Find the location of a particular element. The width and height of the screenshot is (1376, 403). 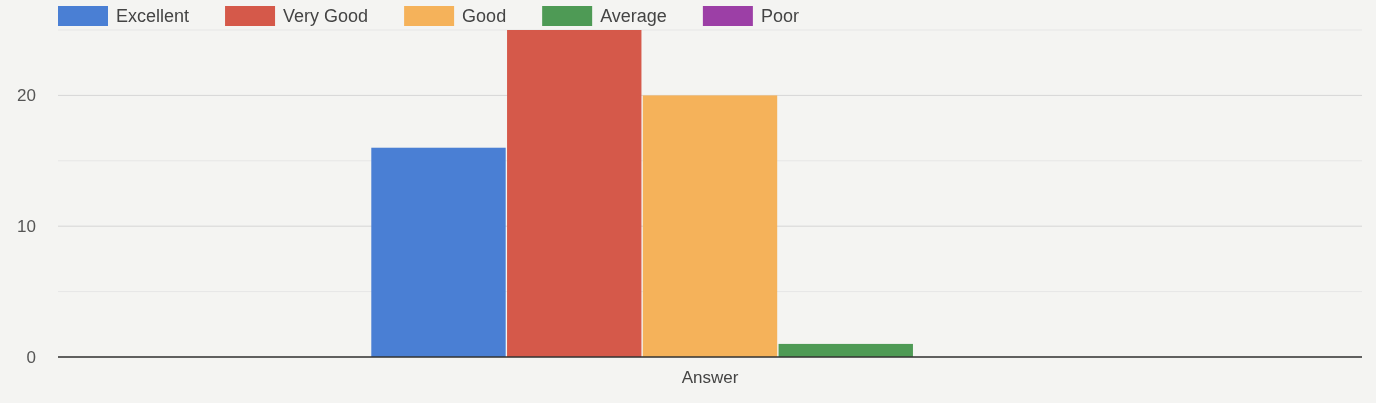

y-tick-label: 0 is located at coordinates (31, 357).